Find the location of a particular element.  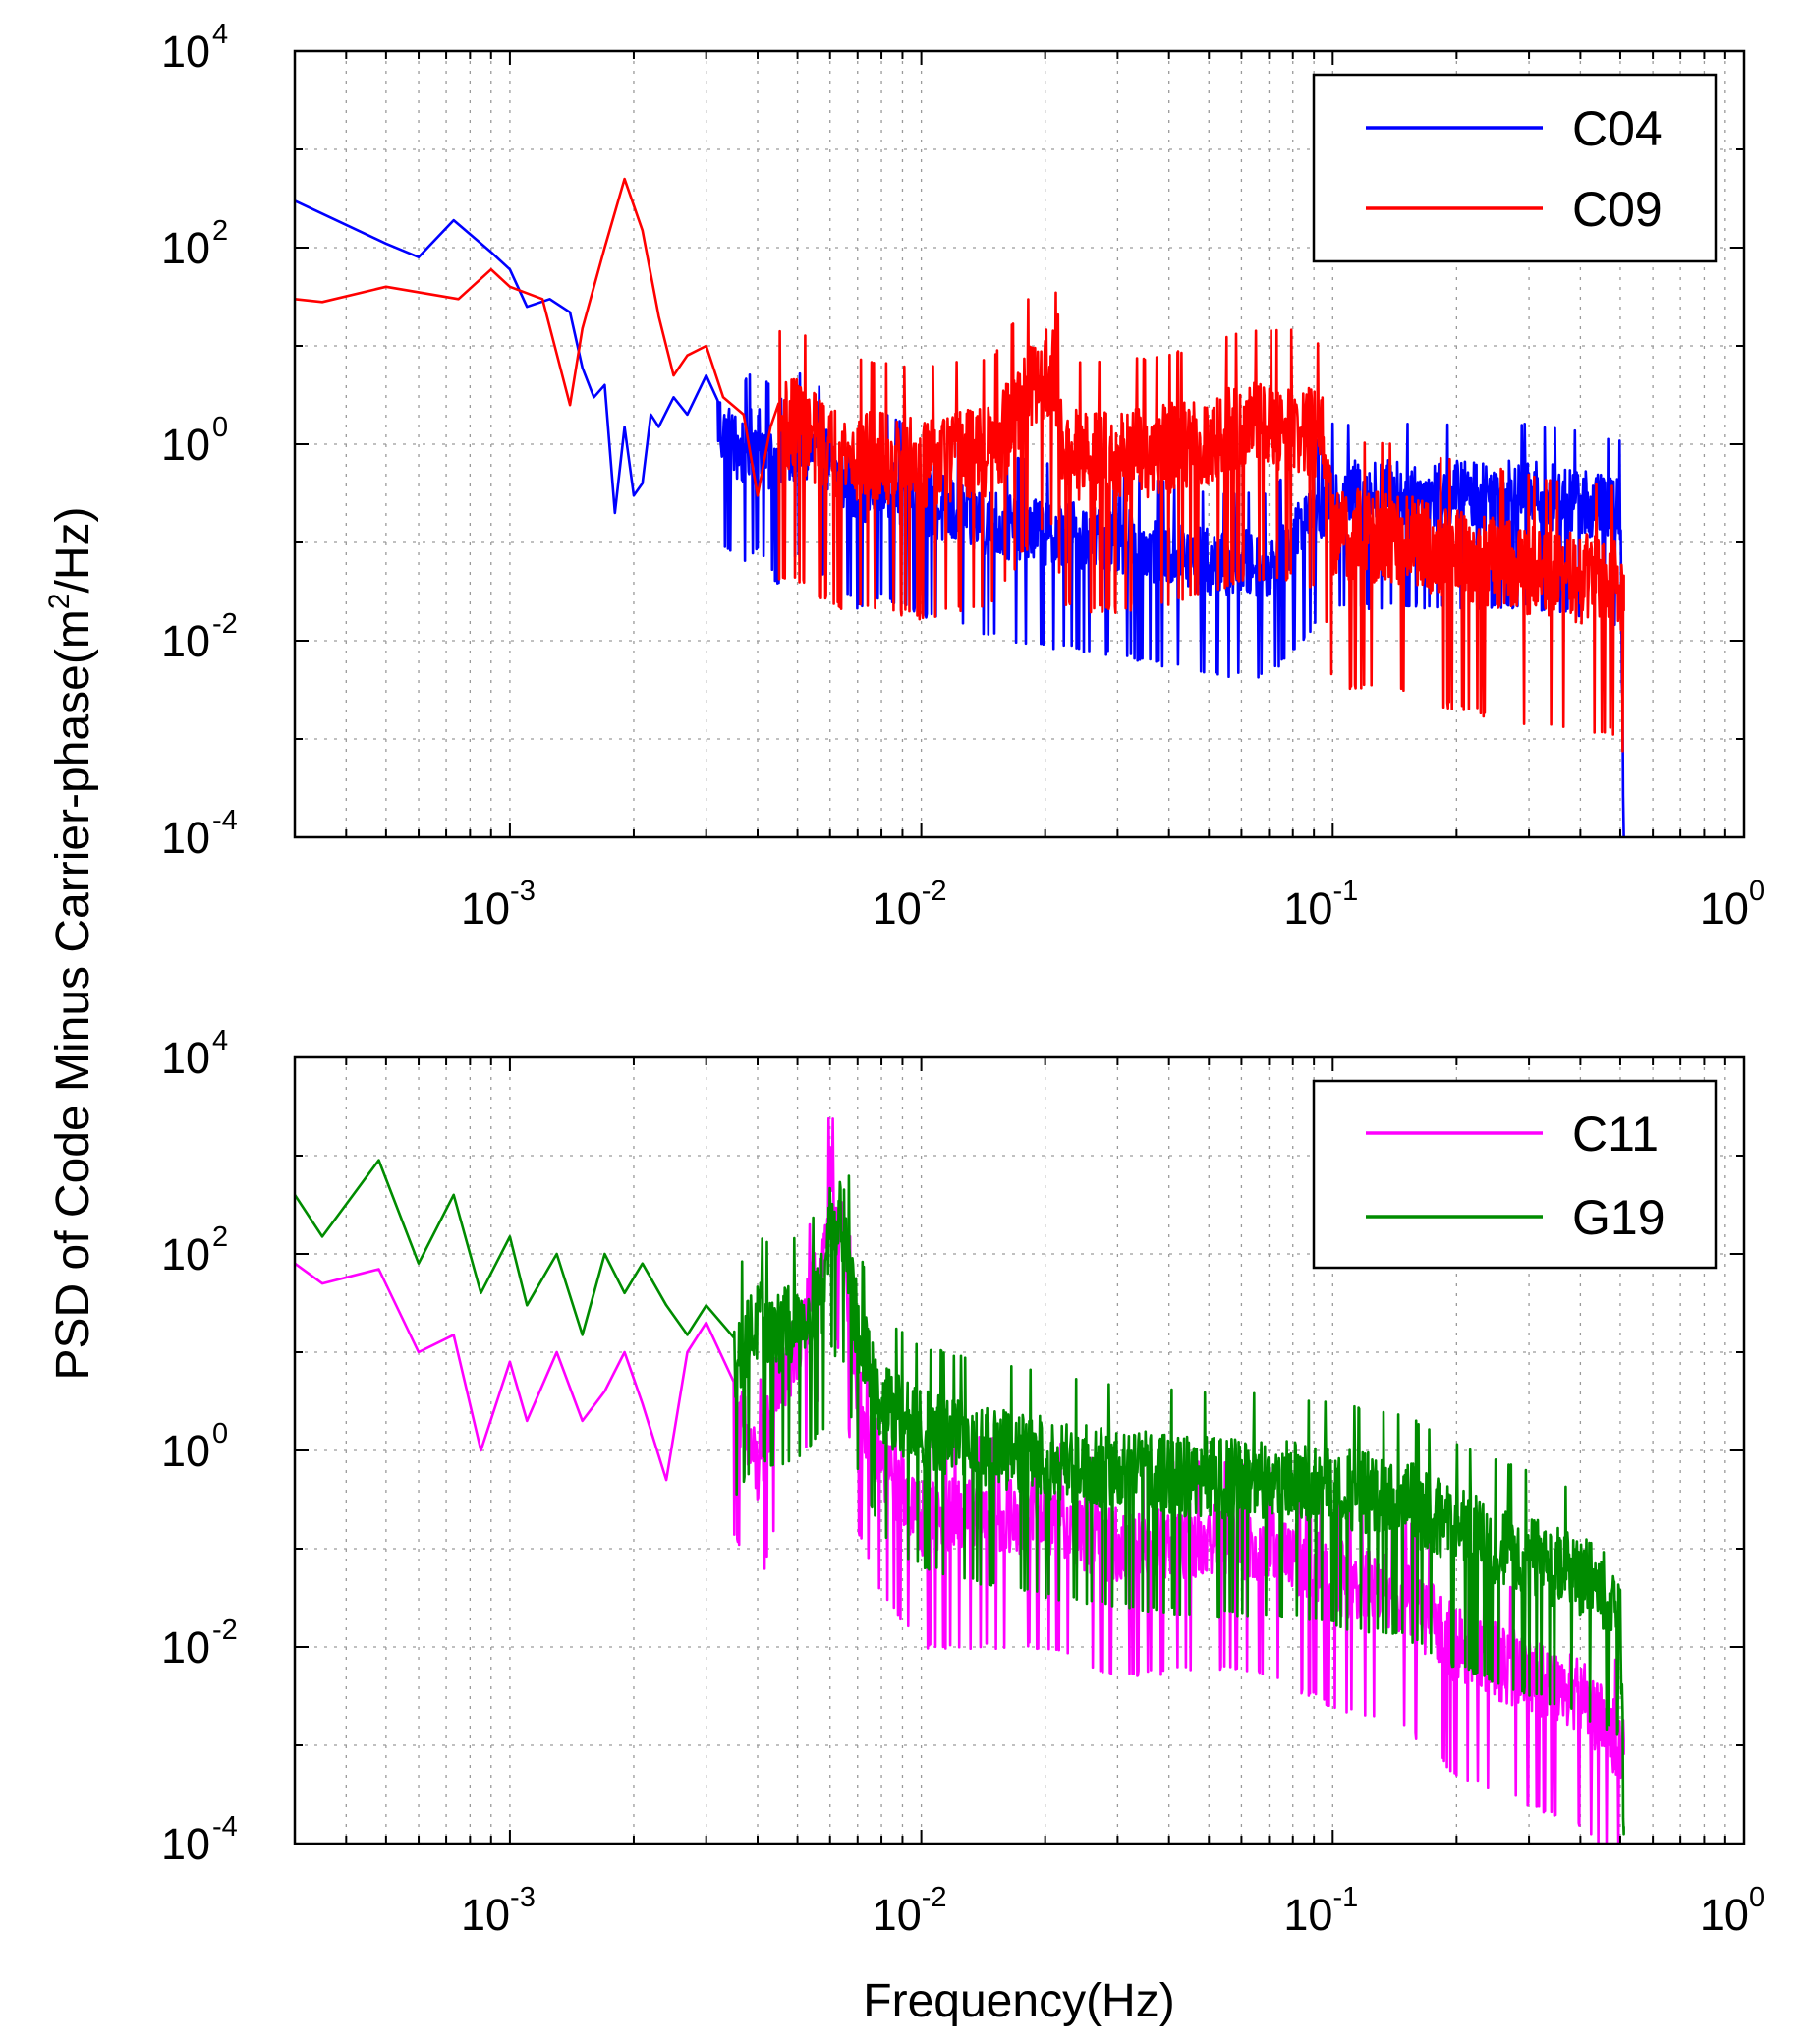

legend-bottom: C11 G19 is located at coordinates (1515, 1174).